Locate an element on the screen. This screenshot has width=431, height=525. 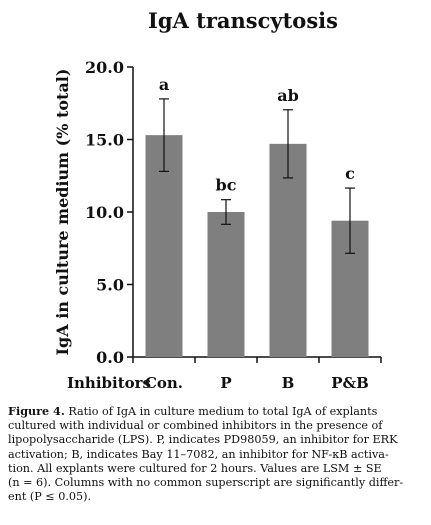
chart-title: IgA transcytosis is located at coordinates (243, 20).